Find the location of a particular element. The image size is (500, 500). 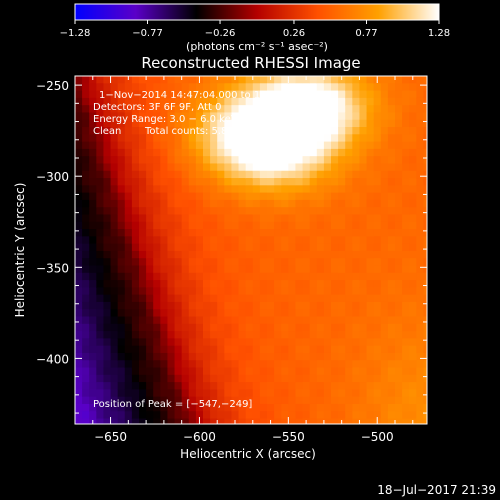

annotation-total-counts: Total counts: 5.89E+04 is located at coordinates (202, 131).